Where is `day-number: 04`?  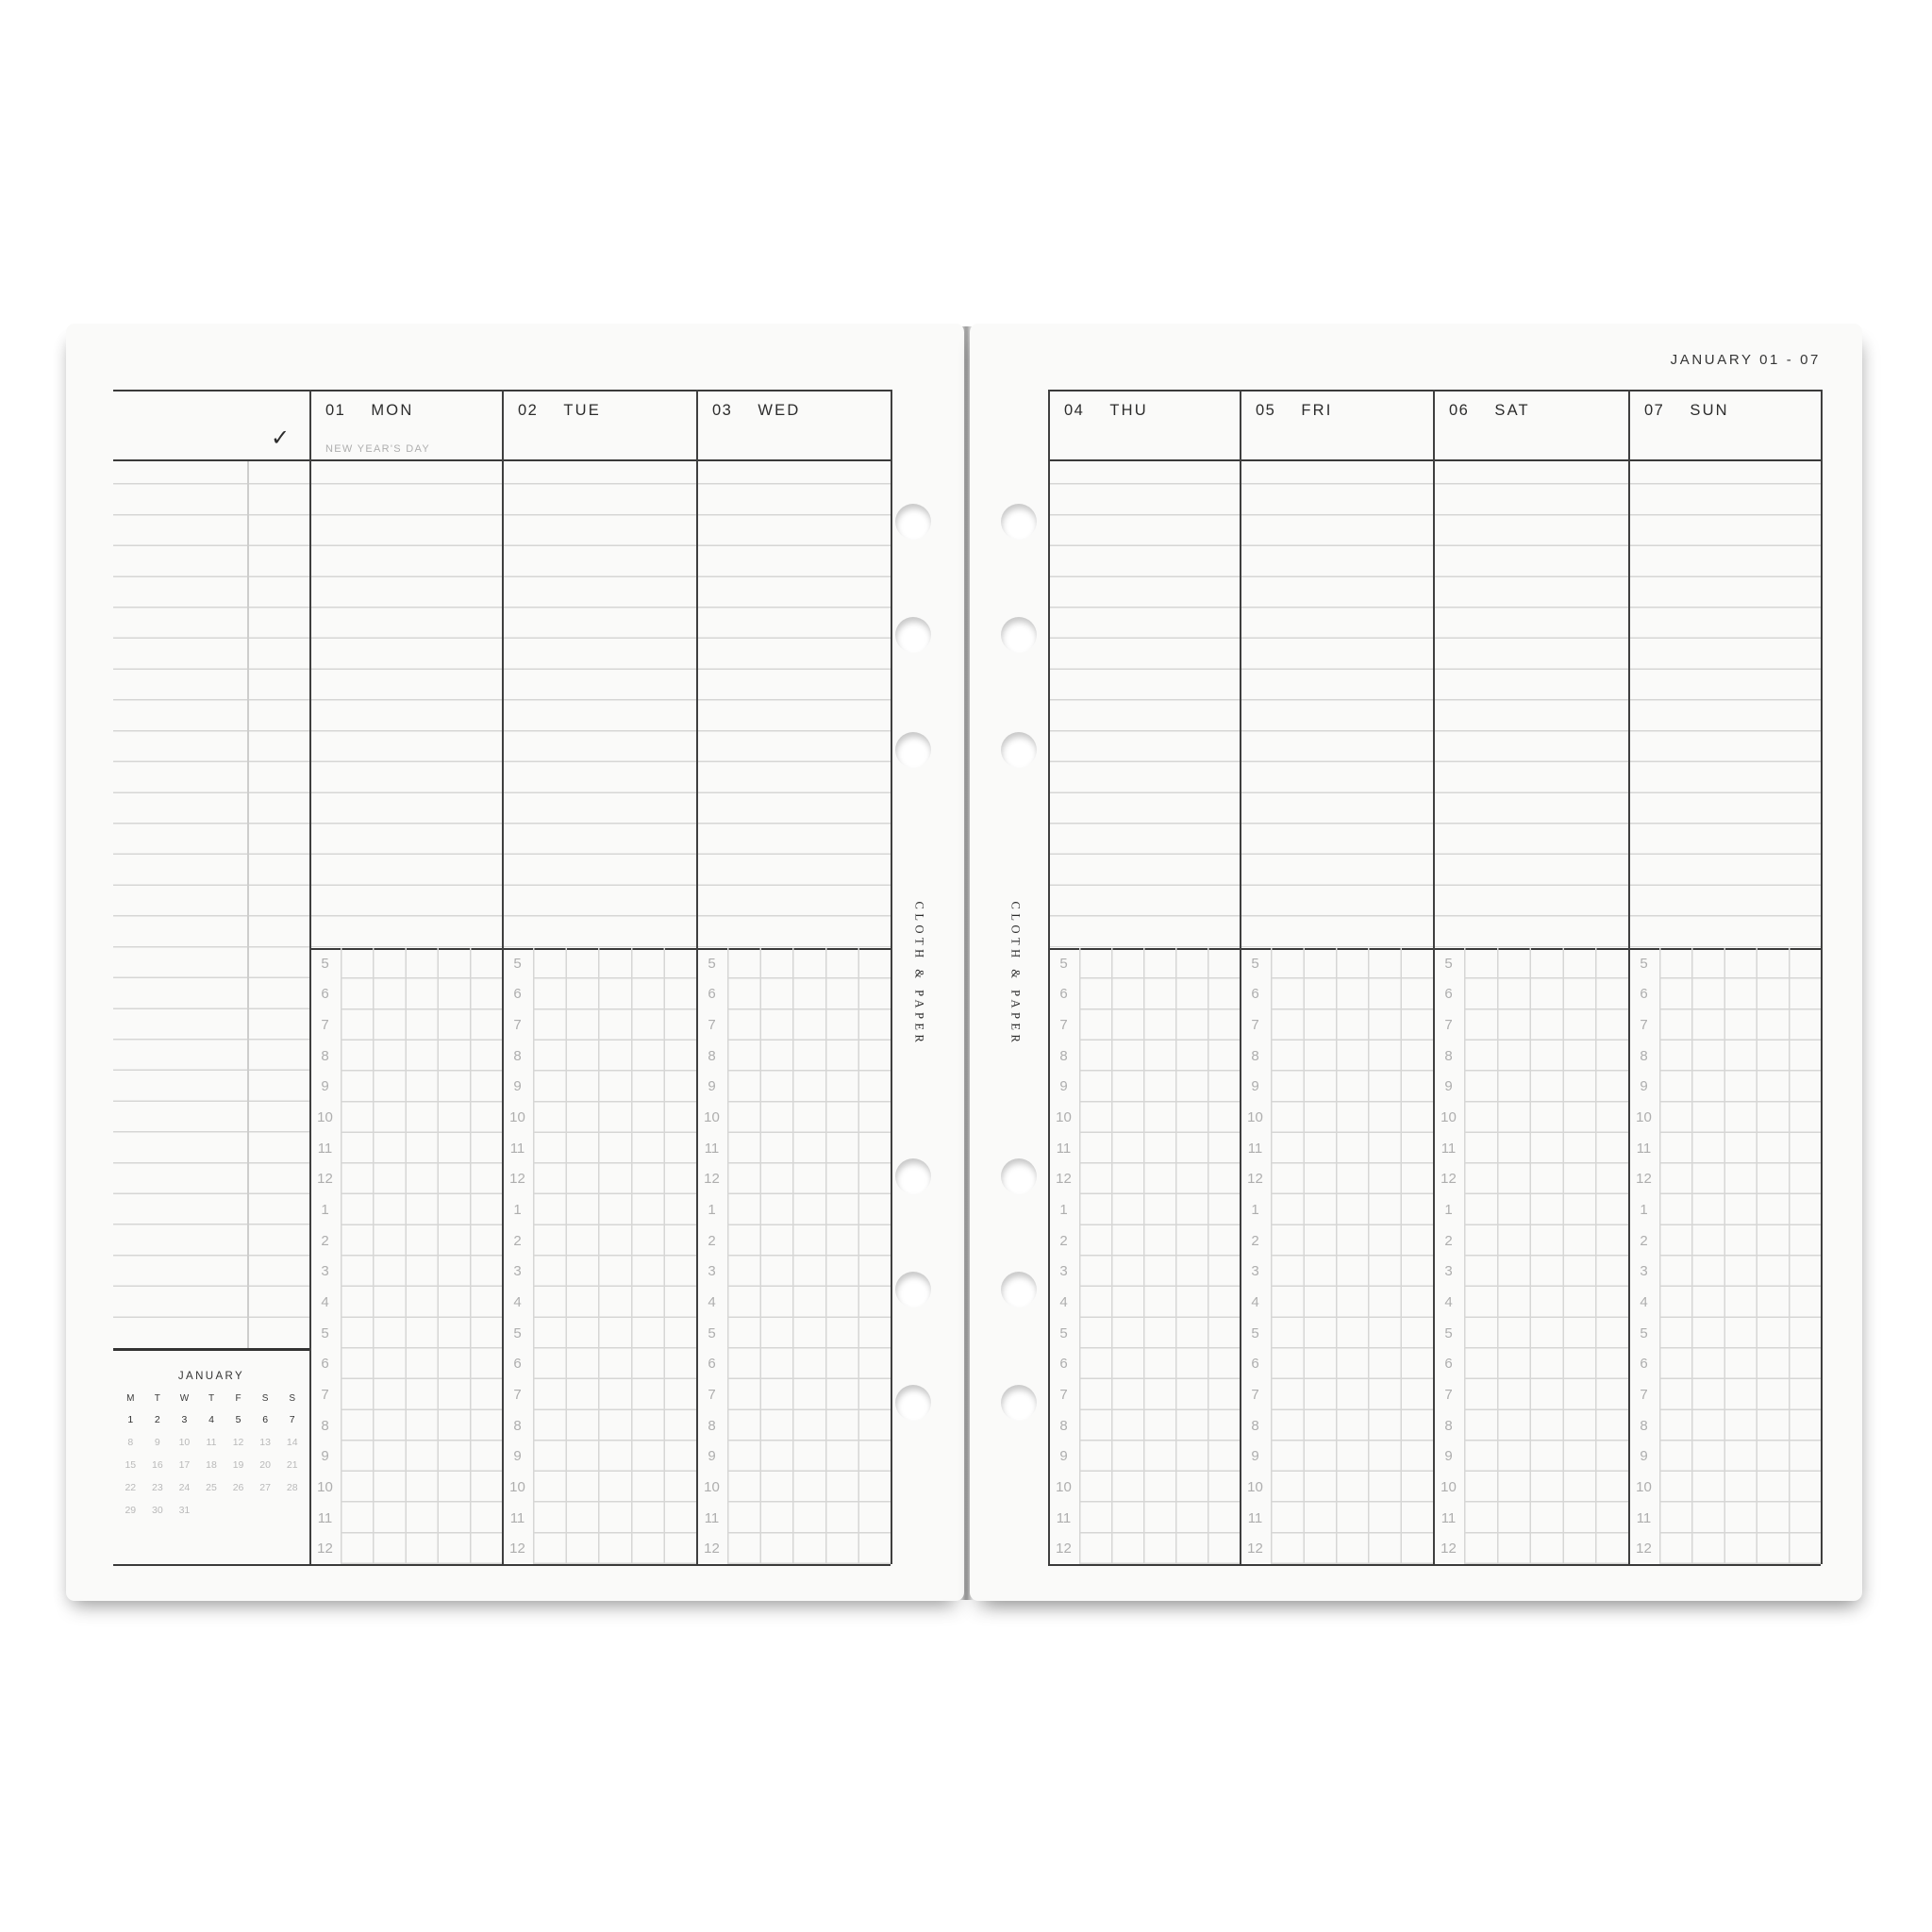
day-number: 04 is located at coordinates (1074, 410).